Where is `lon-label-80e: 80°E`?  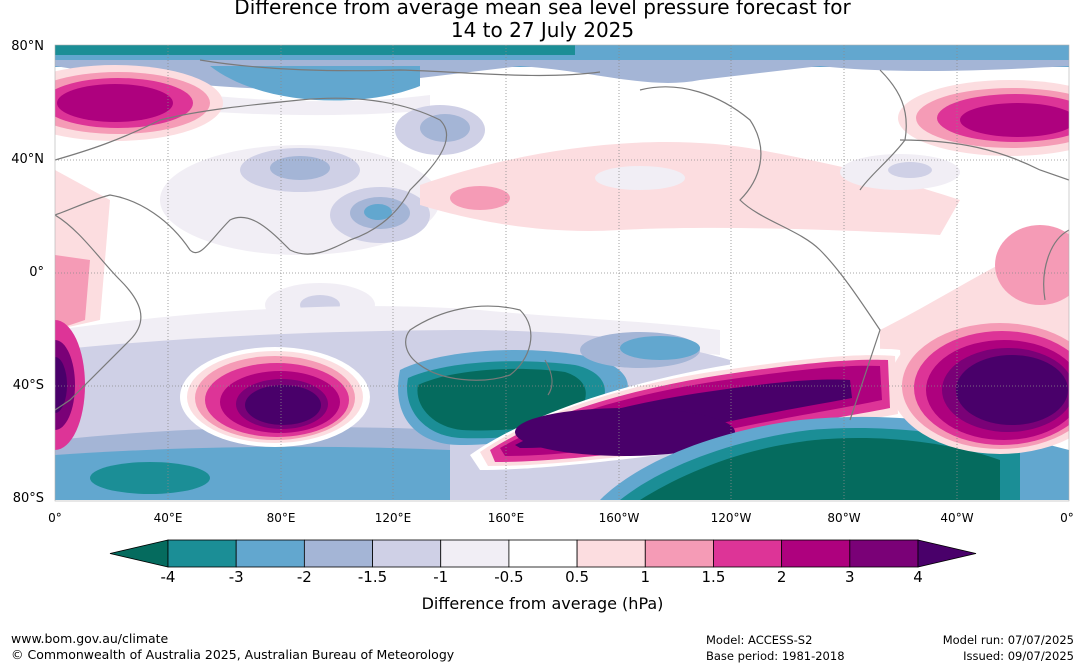 lon-label-80e: 80°E is located at coordinates (281, 518).